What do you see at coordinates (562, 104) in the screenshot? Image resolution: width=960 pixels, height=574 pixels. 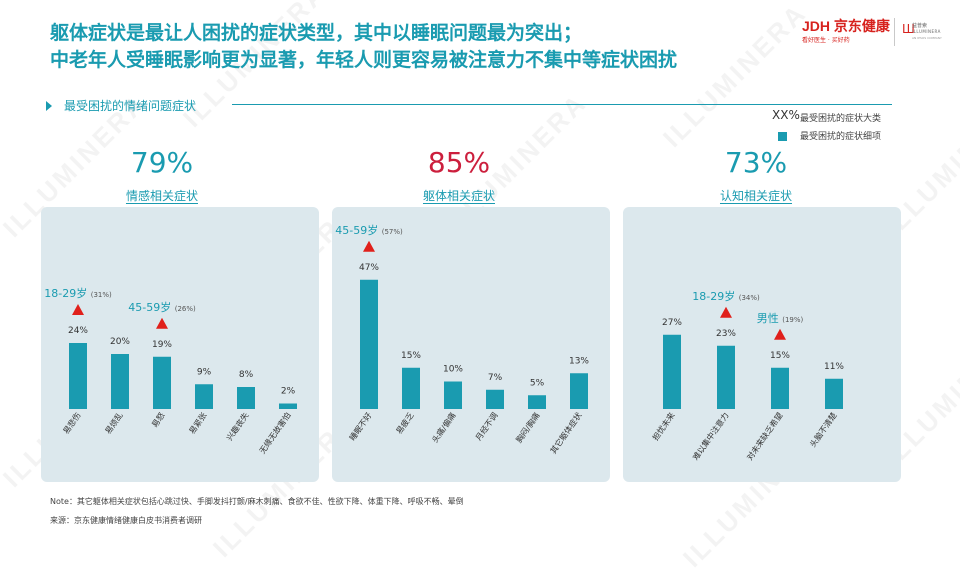 I see `section-divider` at bounding box center [562, 104].